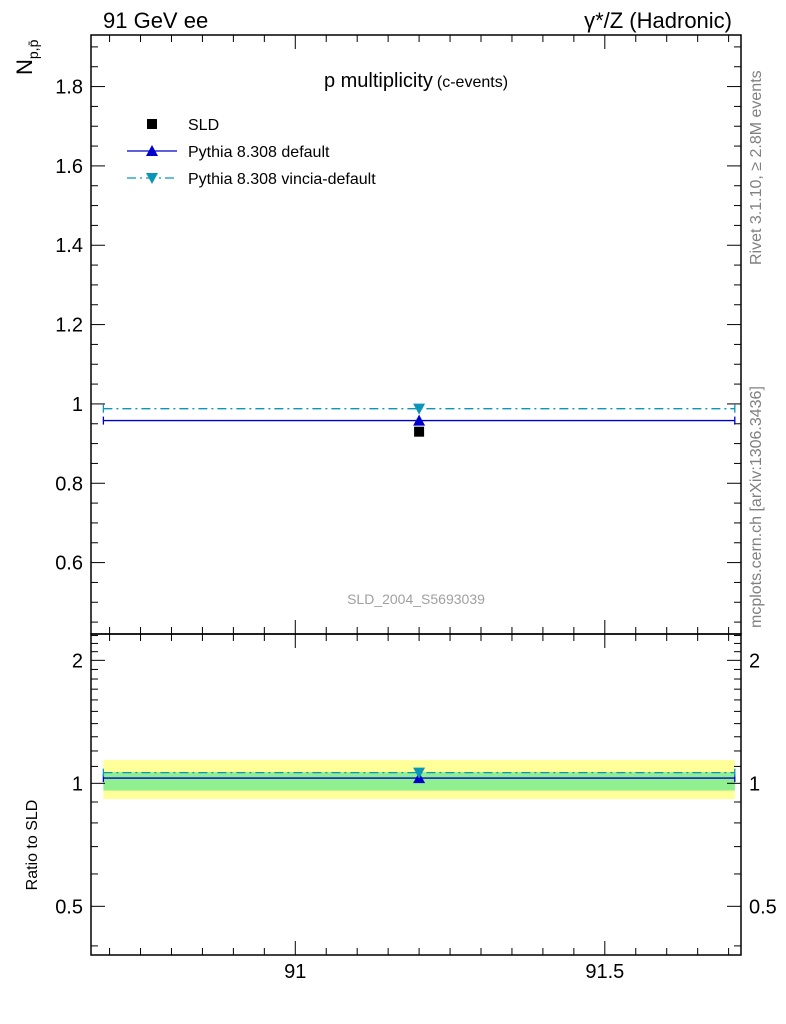 This screenshot has height=1024, width=786. What do you see at coordinates (378, 81) in the screenshot?
I see `main-title-text: p multiplicity` at bounding box center [378, 81].